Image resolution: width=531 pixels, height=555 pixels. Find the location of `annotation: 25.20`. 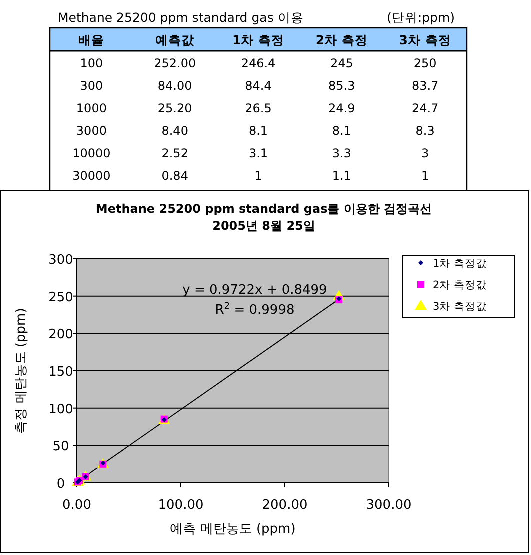

annotation: 25.20 is located at coordinates (175, 108).